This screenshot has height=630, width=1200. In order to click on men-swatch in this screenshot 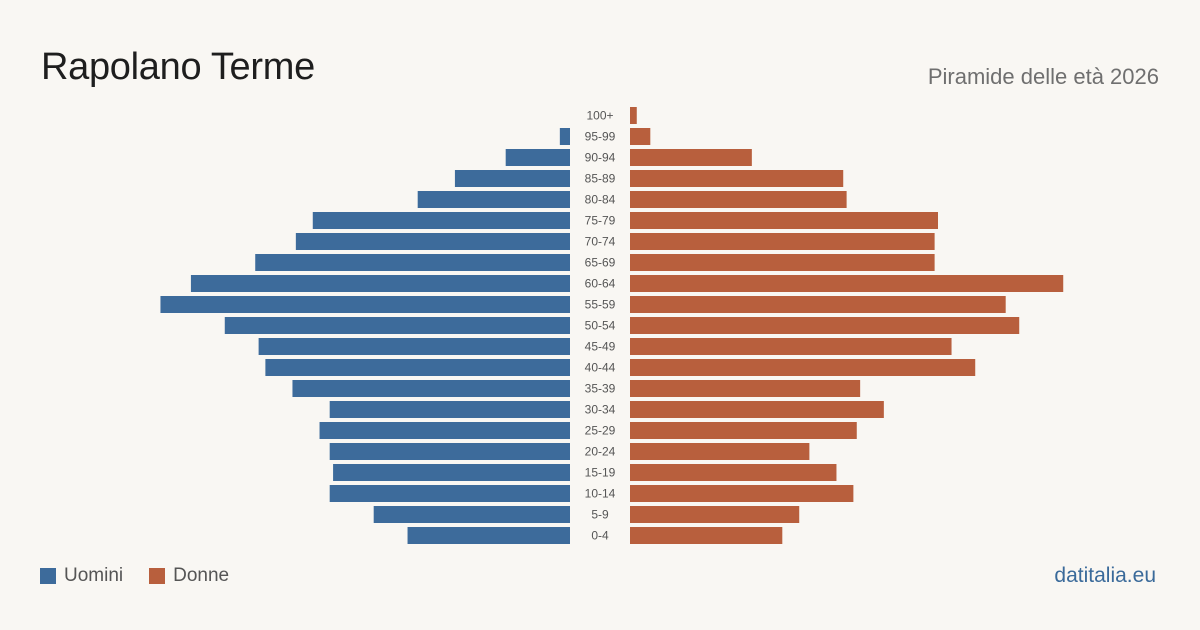, I will do `click(48, 576)`.